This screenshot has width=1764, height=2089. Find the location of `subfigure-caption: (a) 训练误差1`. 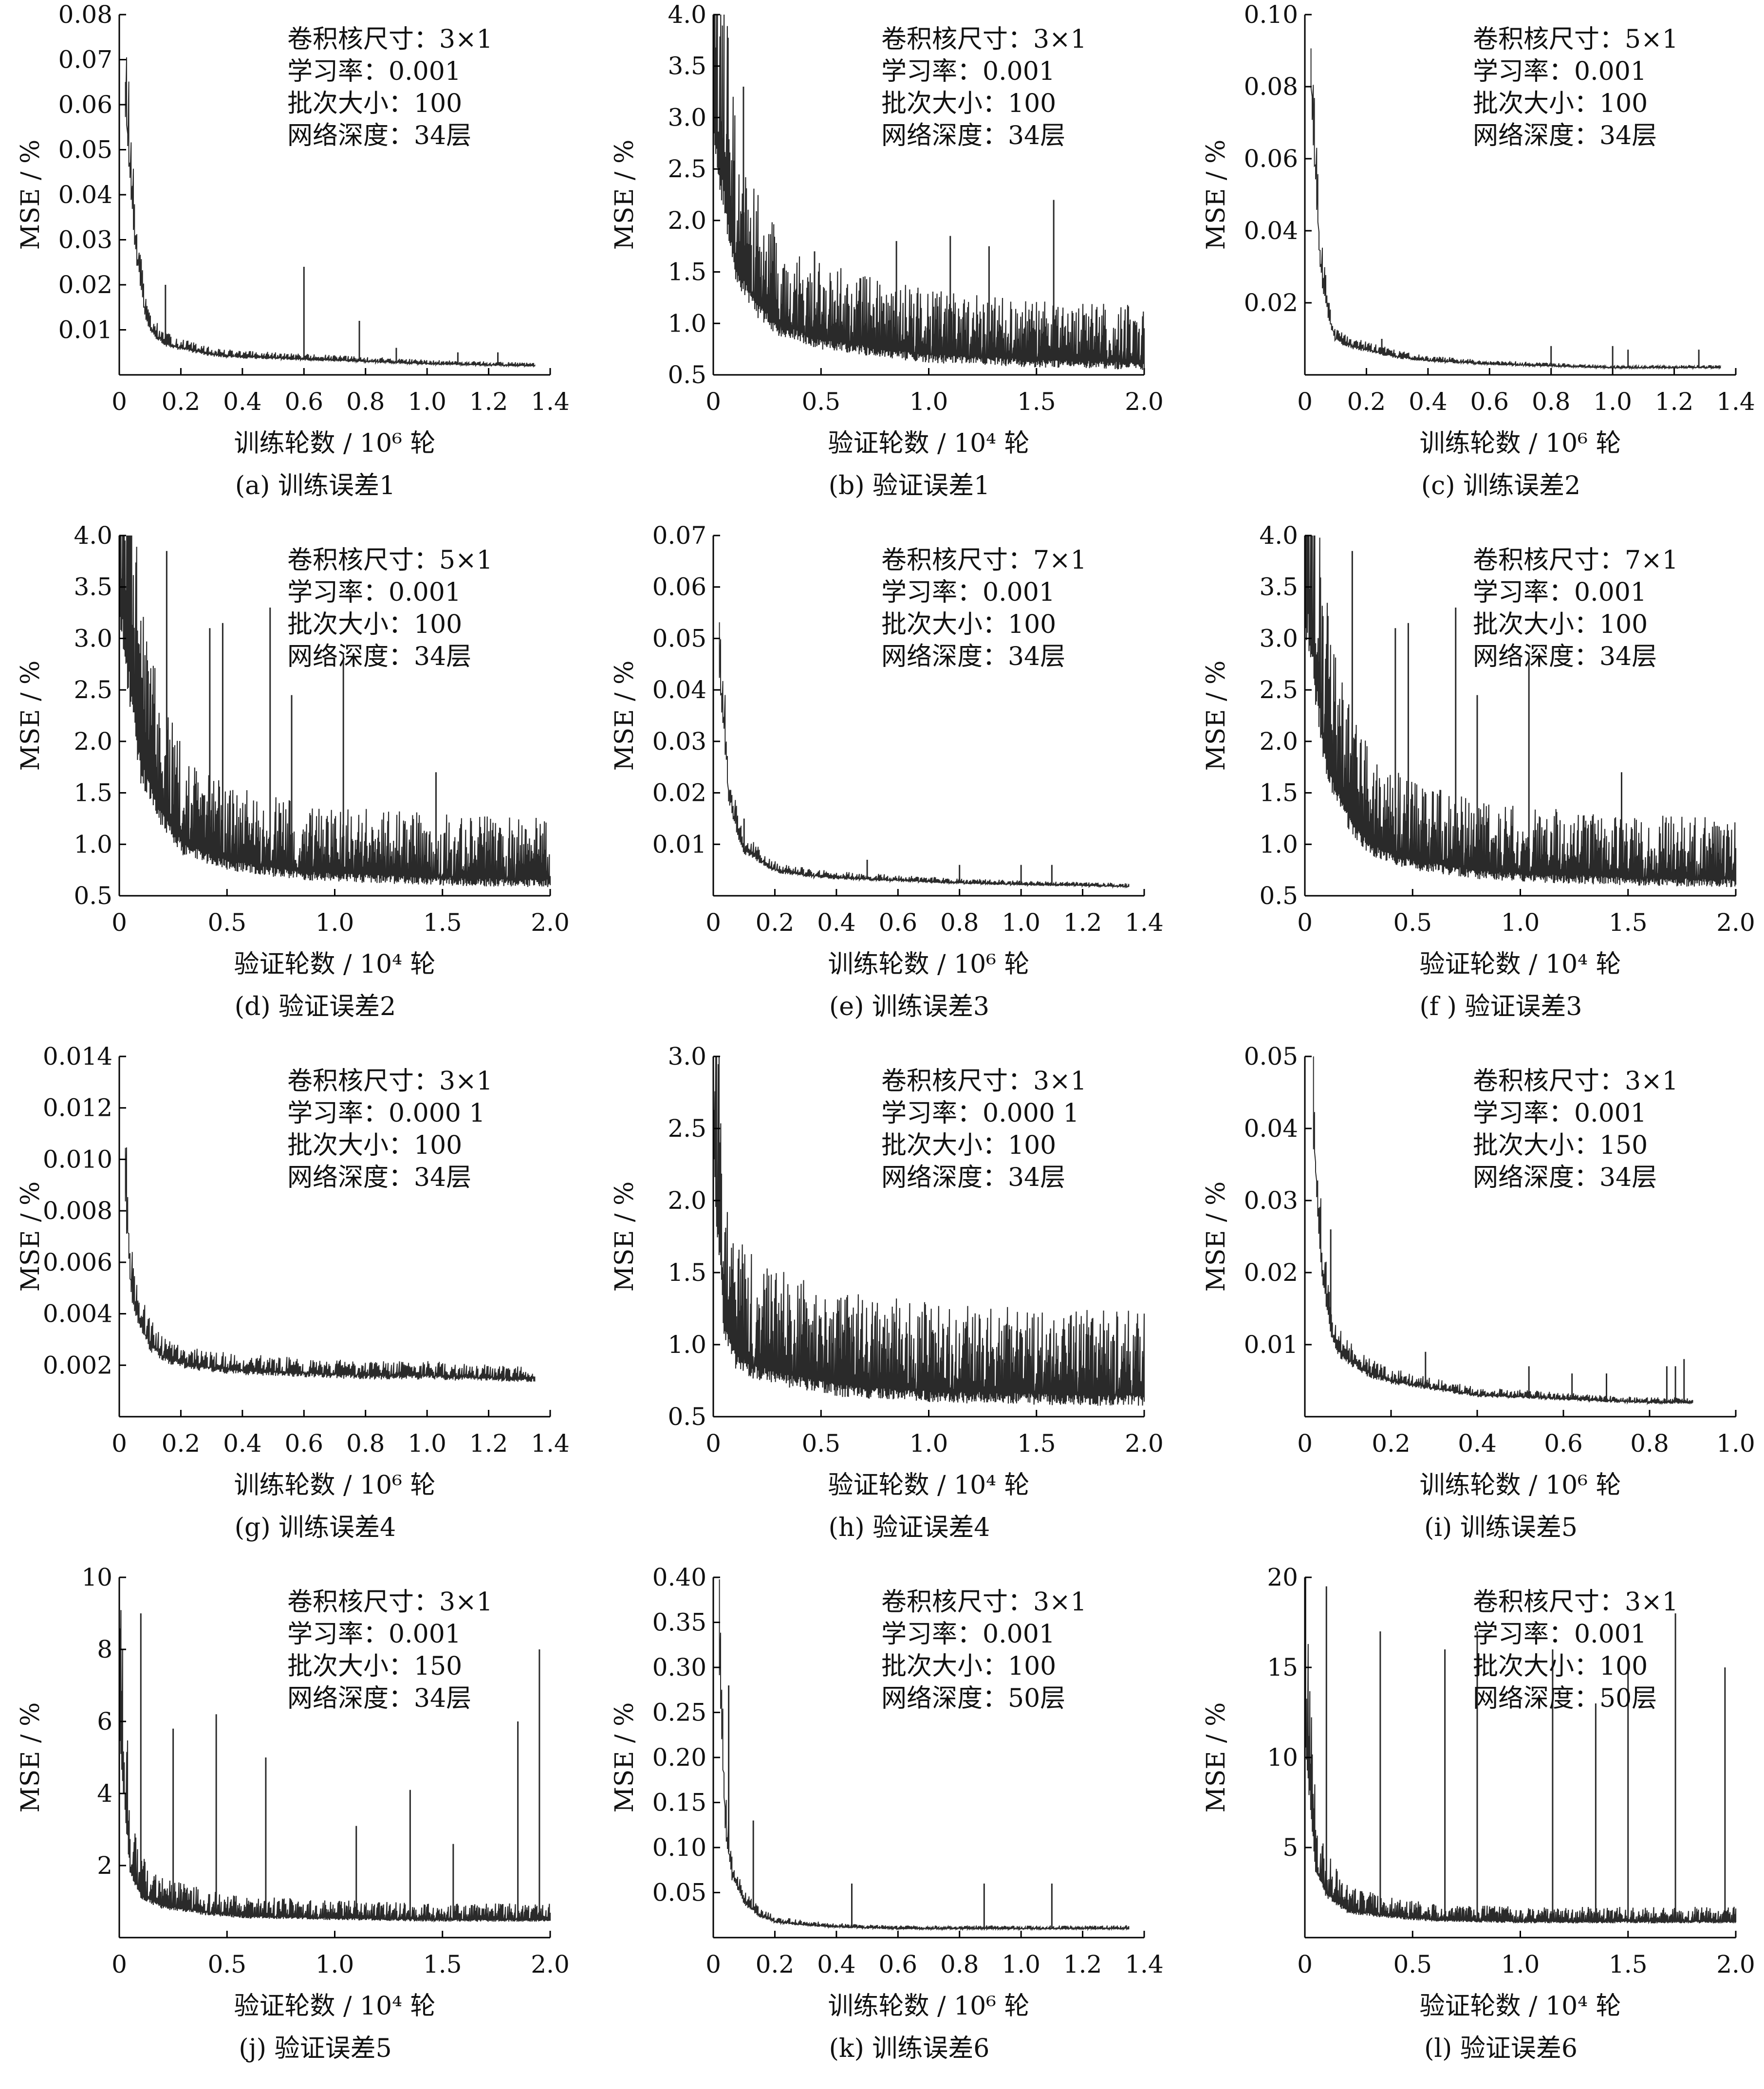

subfigure-caption: (a) 训练误差1 is located at coordinates (315, 485).